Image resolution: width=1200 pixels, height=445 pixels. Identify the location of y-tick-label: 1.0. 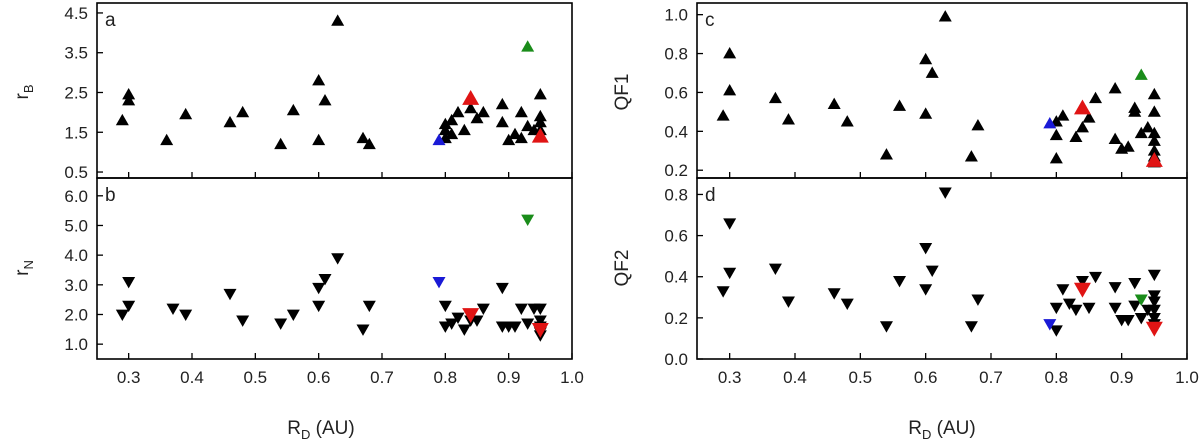
(76, 344).